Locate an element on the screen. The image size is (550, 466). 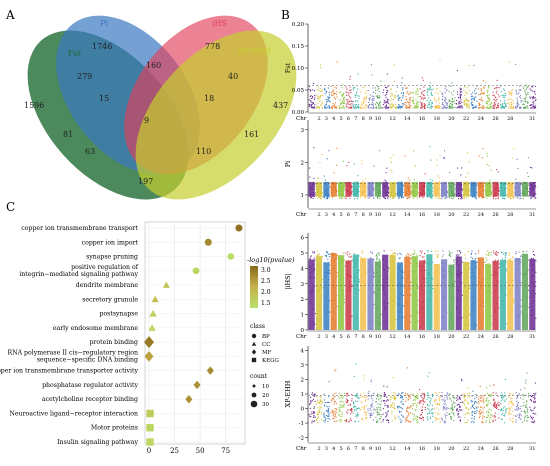
snp-band is located at coordinates (436, 296).